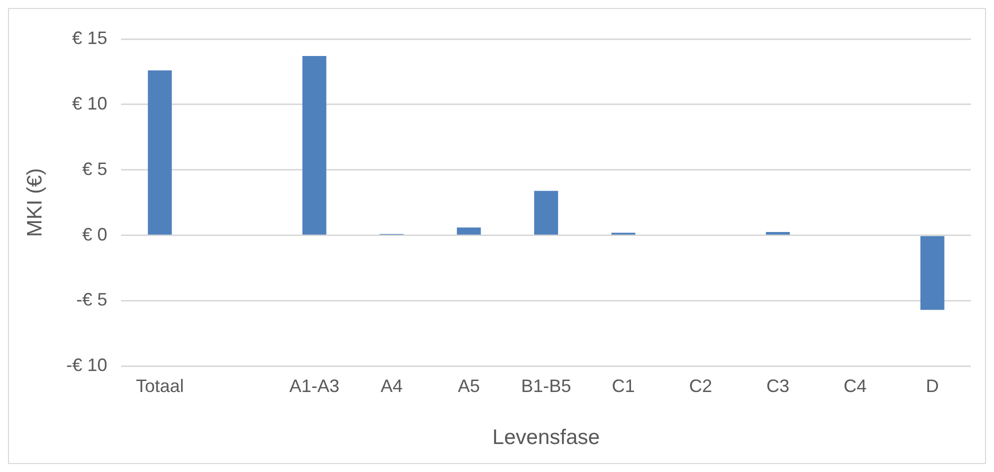 The height and width of the screenshot is (472, 994). I want to click on x-tick-label: C3, so click(778, 386).